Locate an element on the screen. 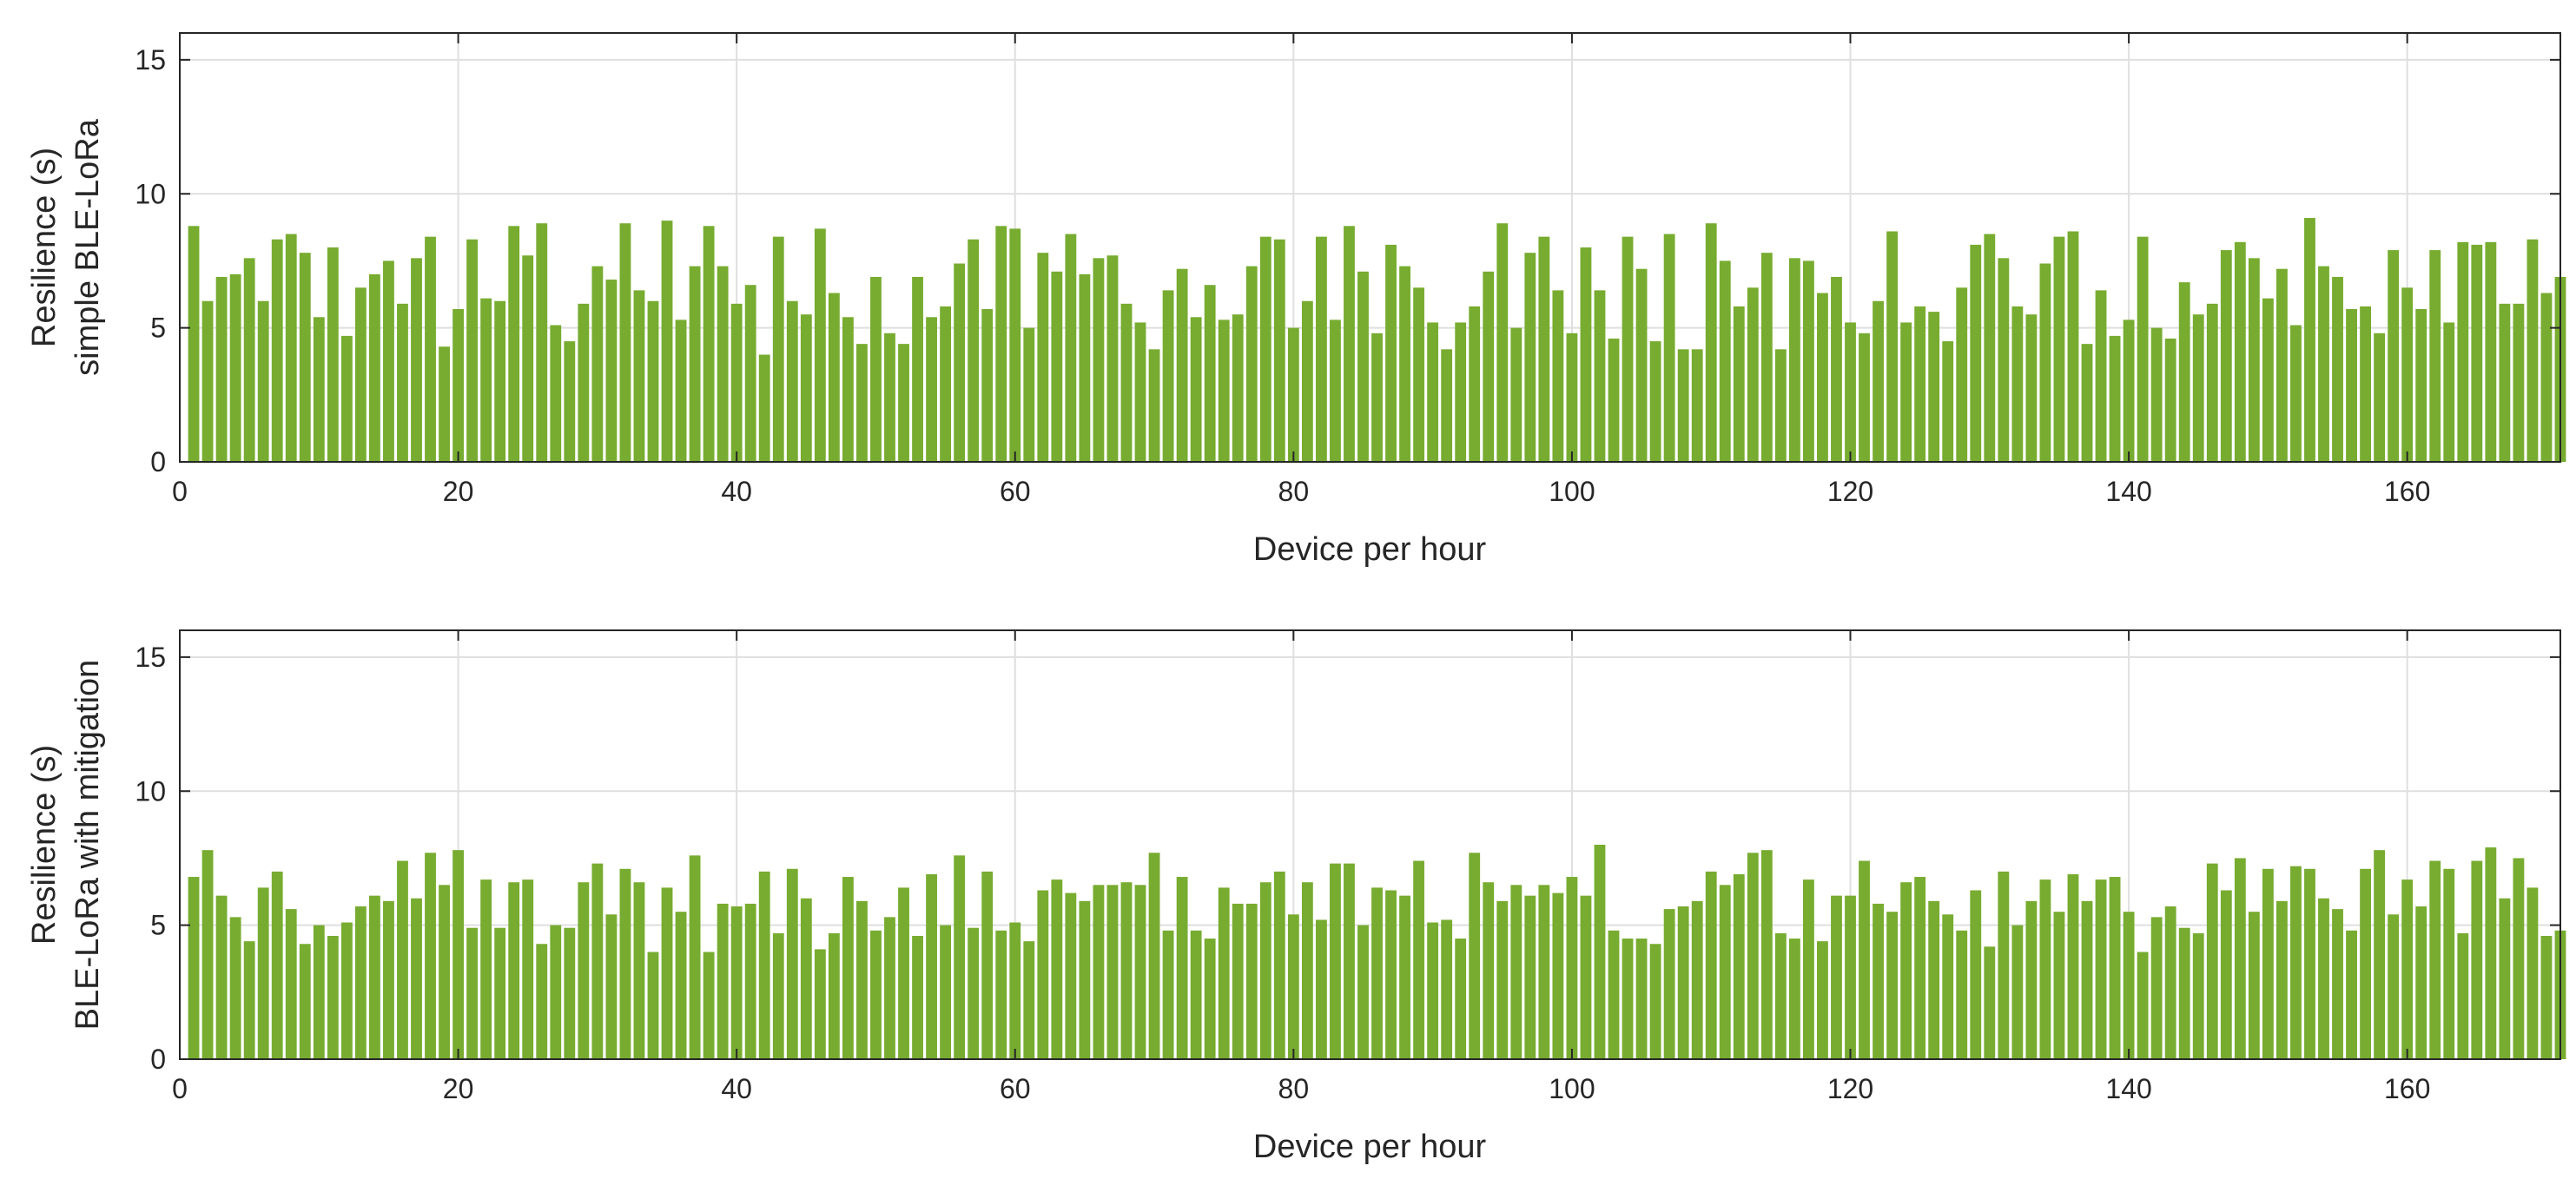 This screenshot has height=1179, width=2576. bottom-x-tick-label: 100 is located at coordinates (1572, 1088).